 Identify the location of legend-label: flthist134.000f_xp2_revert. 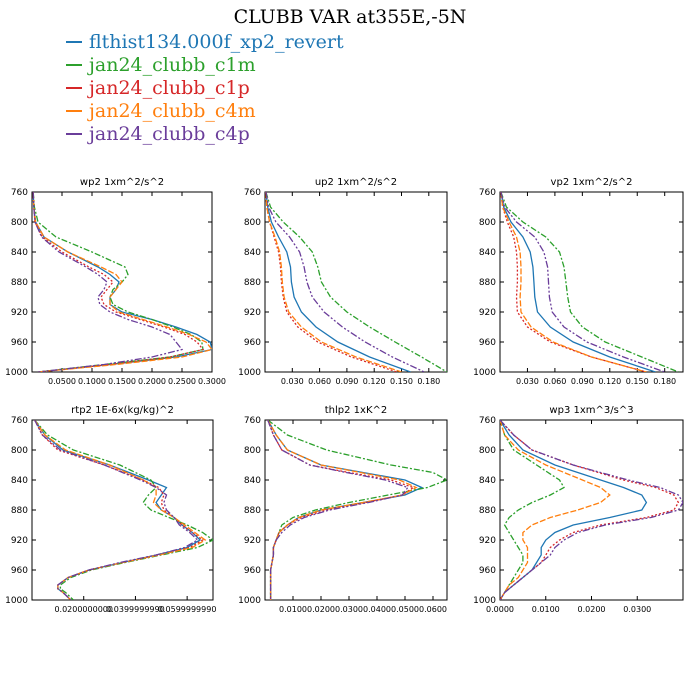
(216, 41).